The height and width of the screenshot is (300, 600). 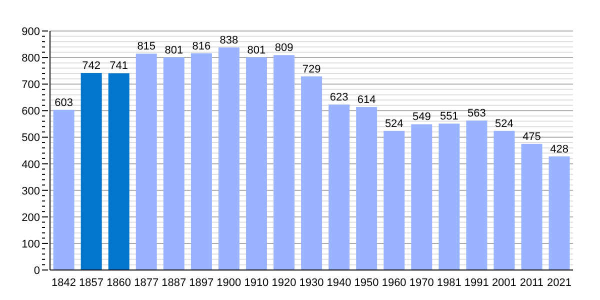 I want to click on data-label: 563, so click(x=477, y=113).